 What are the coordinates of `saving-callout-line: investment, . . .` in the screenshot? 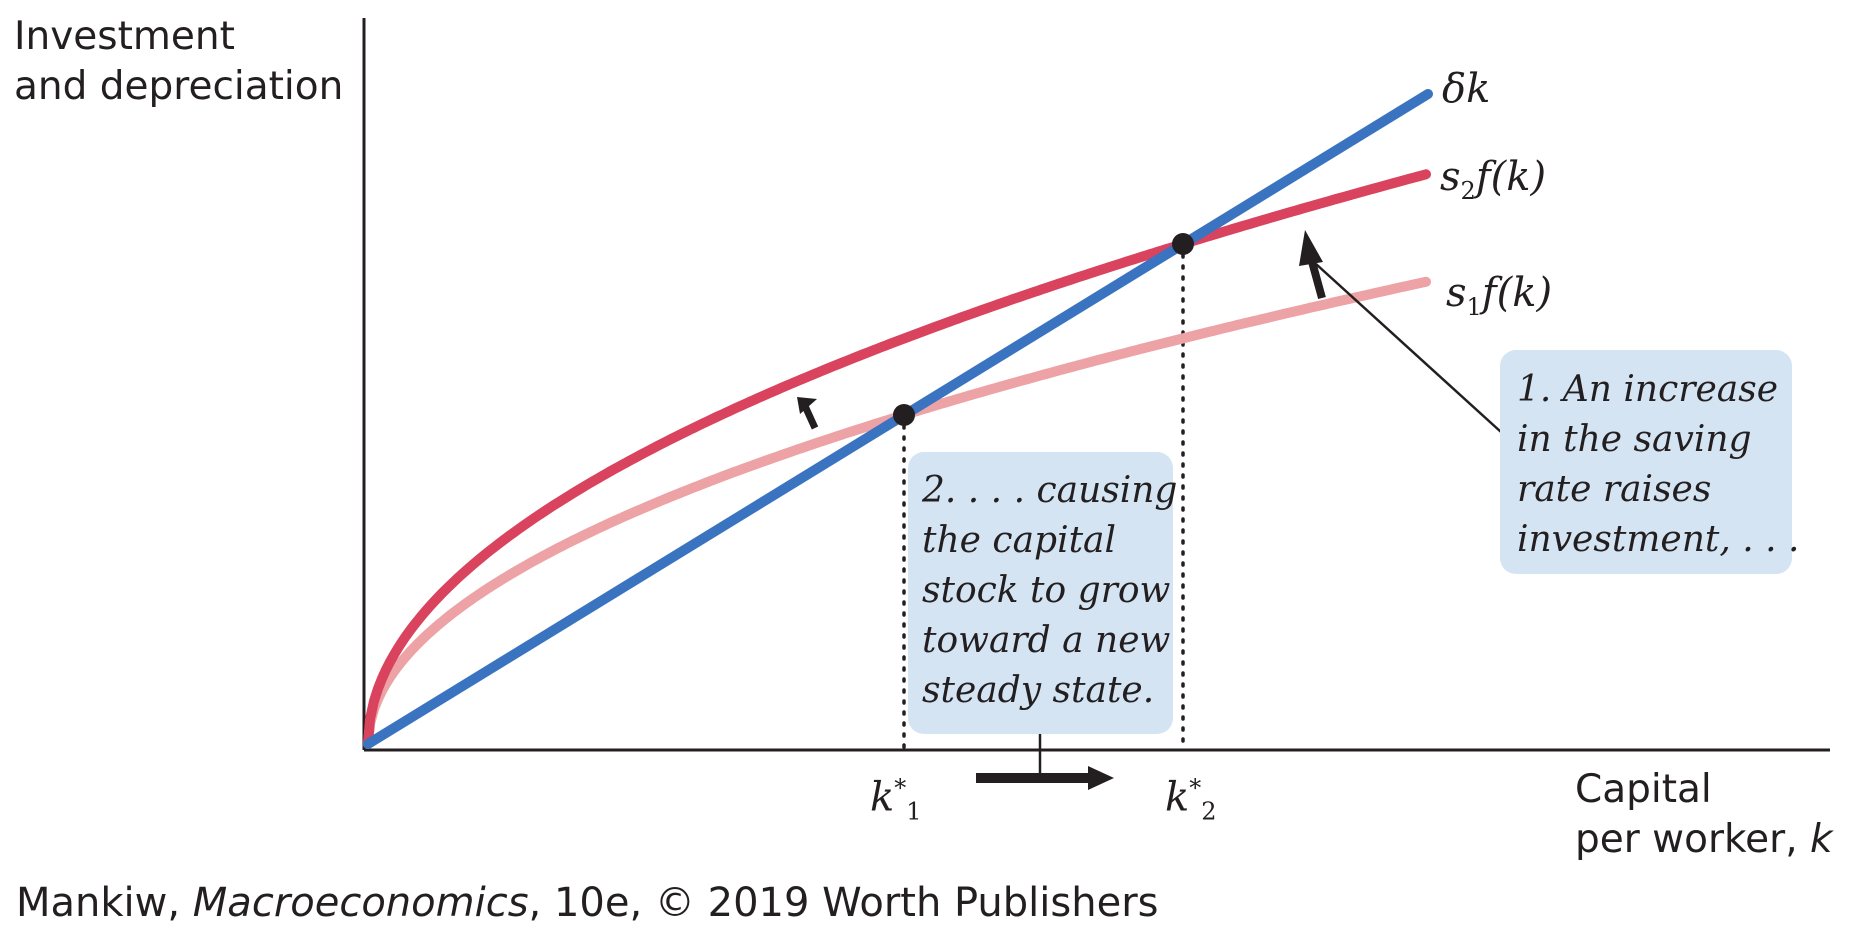 It's located at (1658, 539).